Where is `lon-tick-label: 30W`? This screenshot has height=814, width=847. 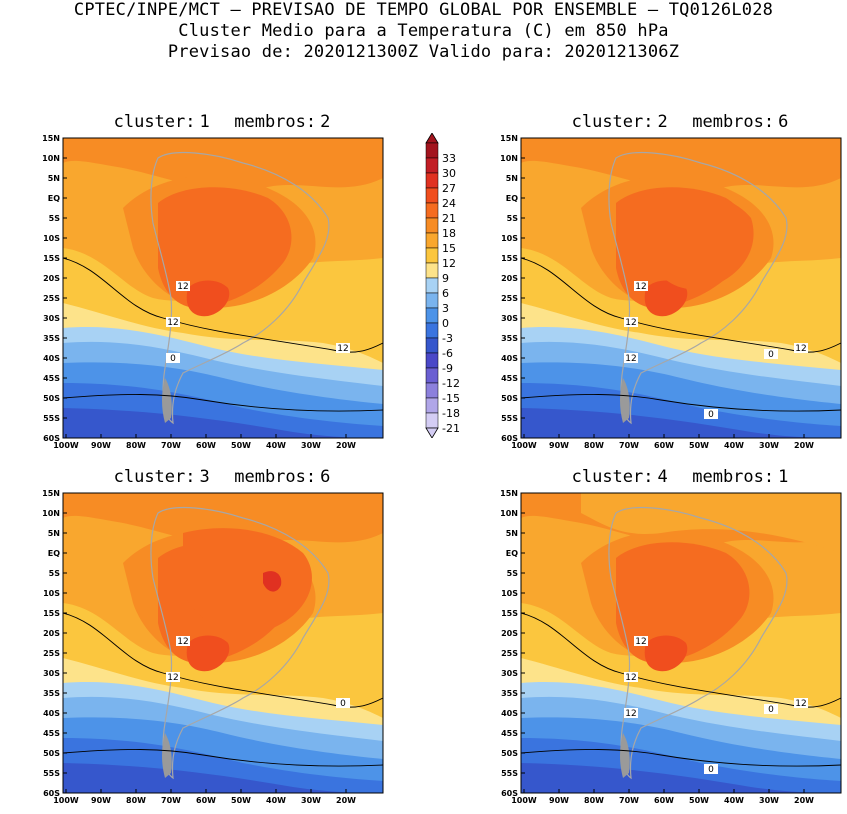
lon-tick-label: 30W is located at coordinates (769, 800).